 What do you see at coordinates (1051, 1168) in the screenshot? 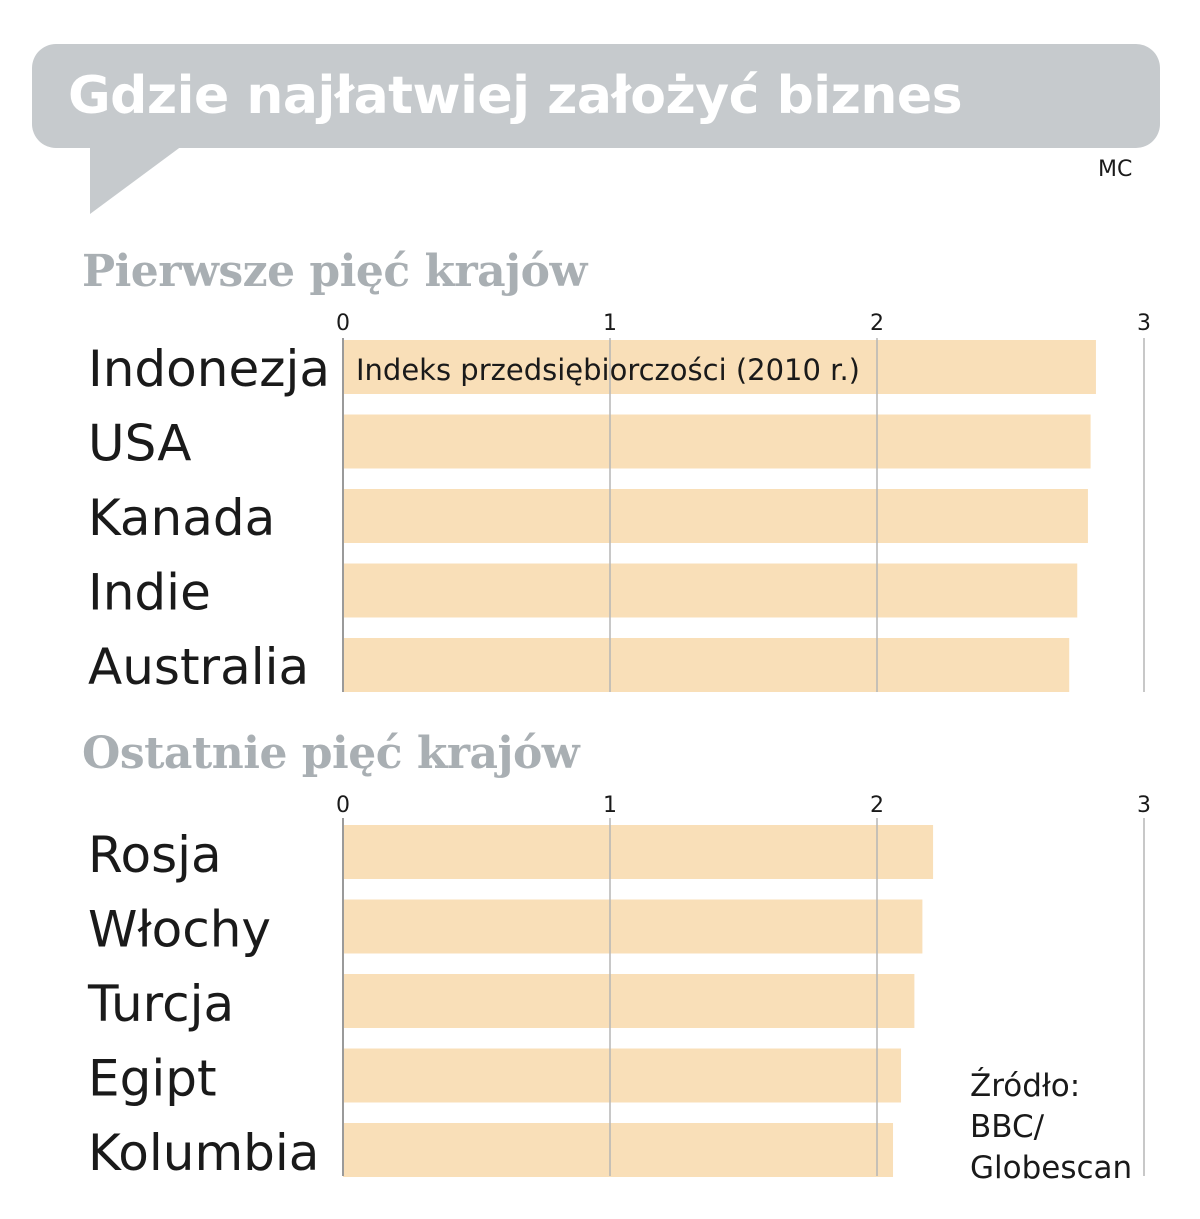
I see `source-line-3: Globescan` at bounding box center [1051, 1168].